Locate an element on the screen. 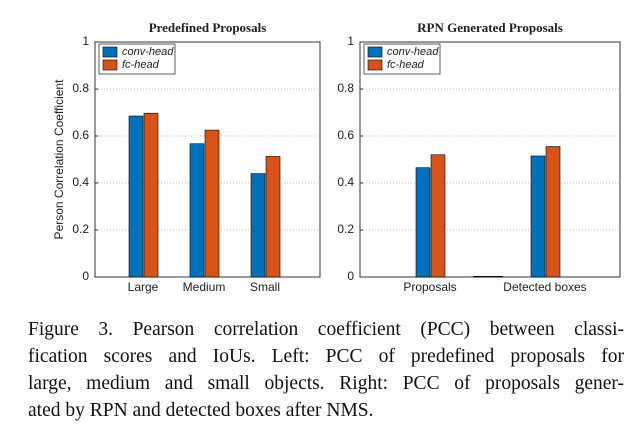 Image resolution: width=642 pixels, height=430 pixels. y-axis-label: Person Correlation Coefficient is located at coordinates (59, 159).